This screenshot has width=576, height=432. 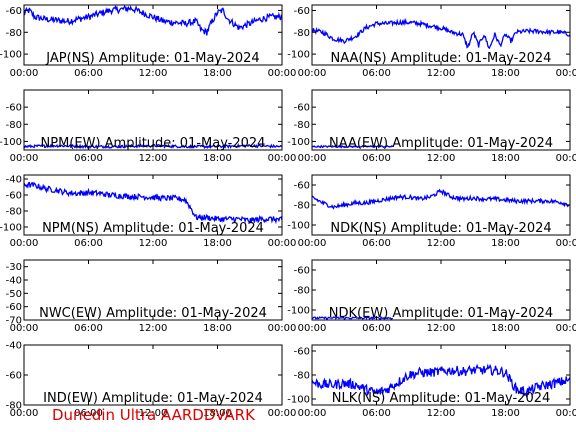 What do you see at coordinates (14, 321) in the screenshot?
I see `y-tick-label: -70` at bounding box center [14, 321].